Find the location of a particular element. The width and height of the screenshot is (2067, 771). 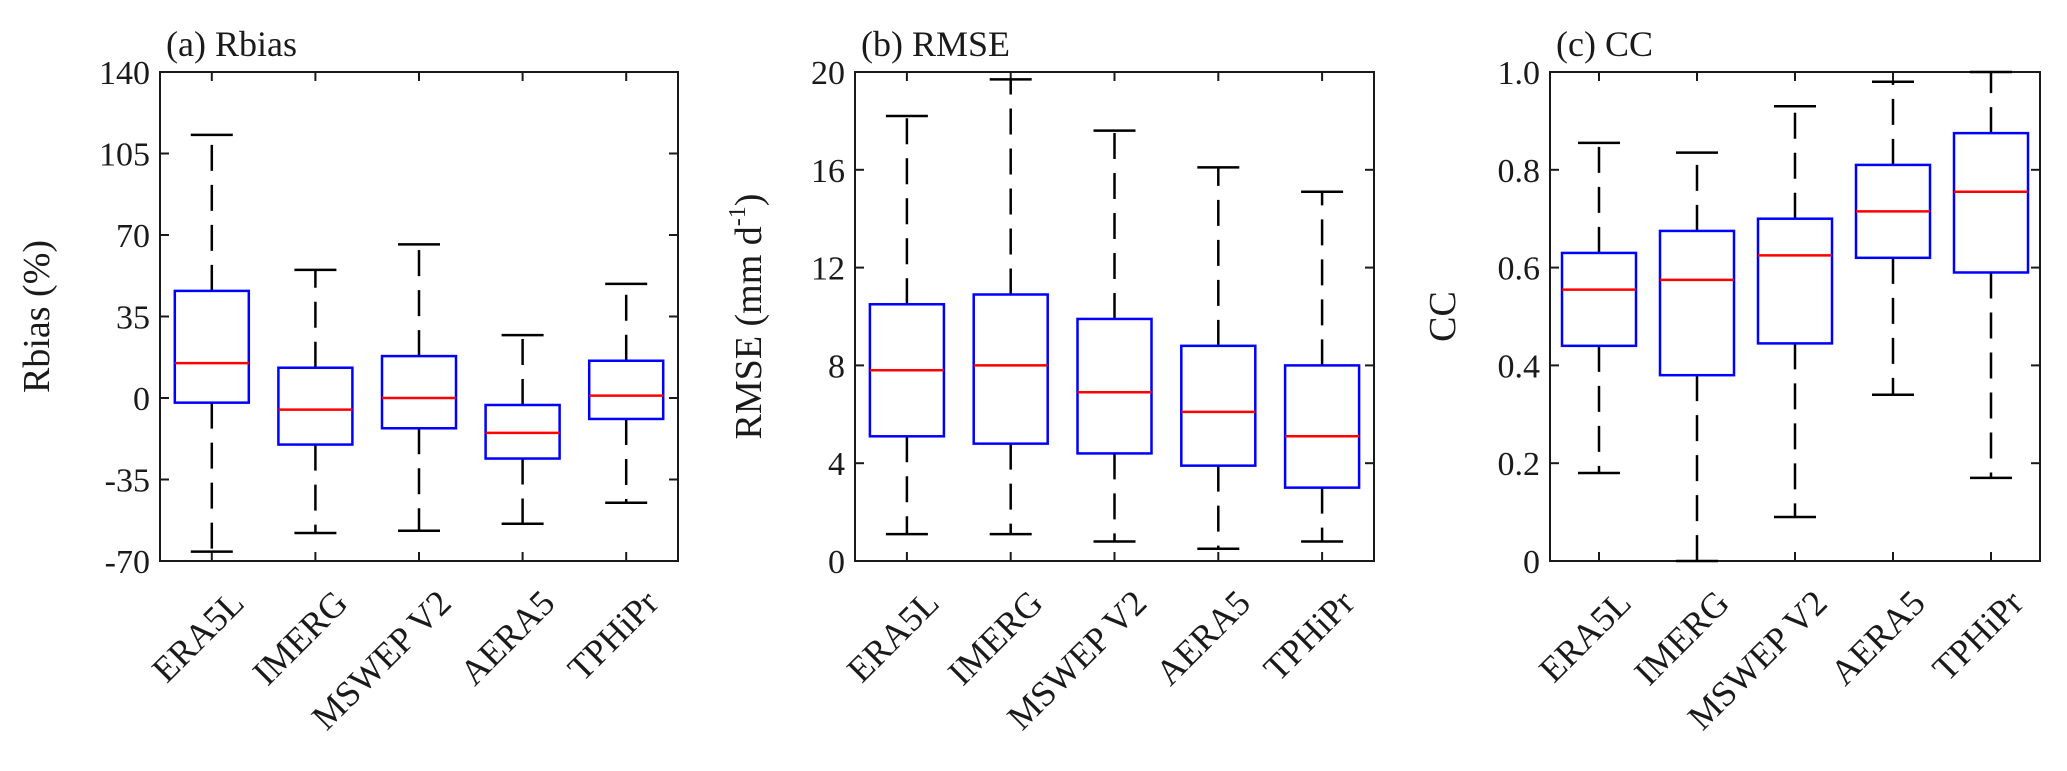

y-axis-label: RMSE (mm d-1) is located at coordinates (747, 317).